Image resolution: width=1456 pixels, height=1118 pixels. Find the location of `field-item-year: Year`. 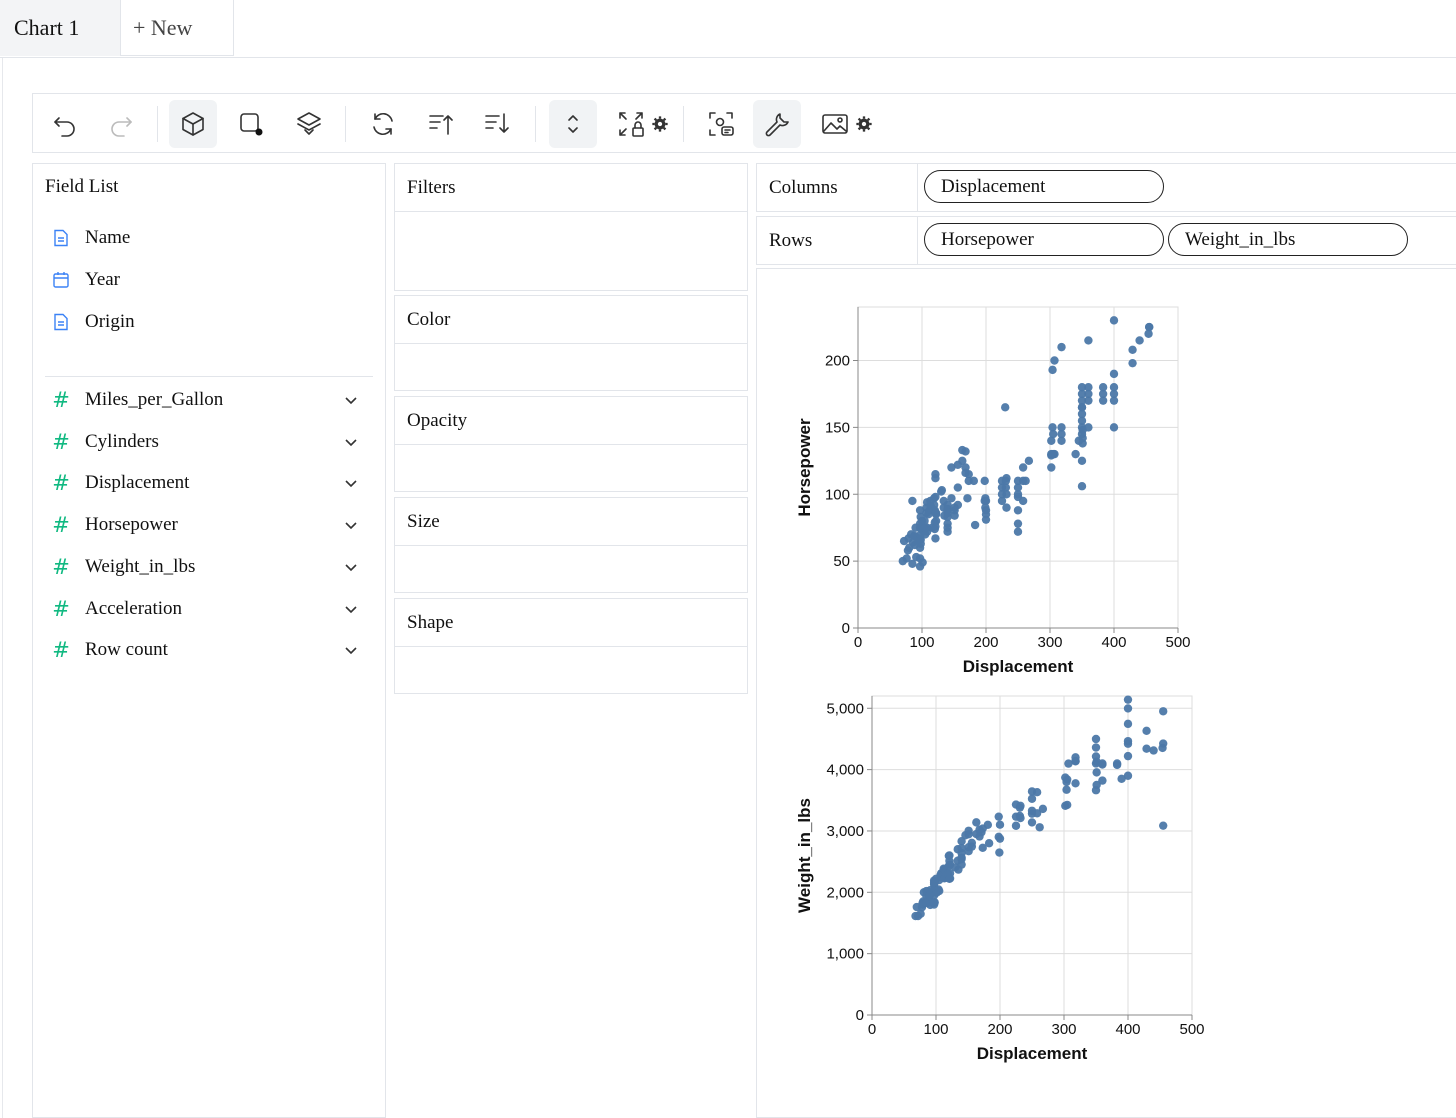

field-item-year: Year is located at coordinates (204, 280).